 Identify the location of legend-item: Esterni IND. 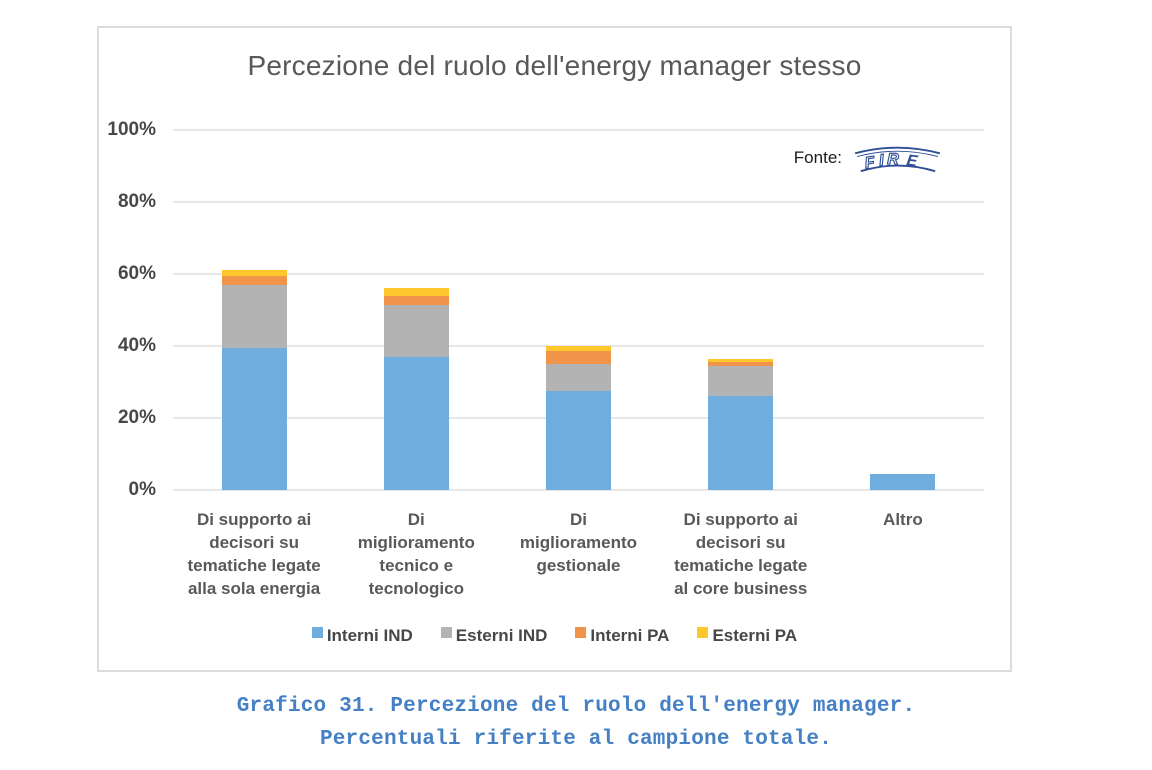
(494, 635).